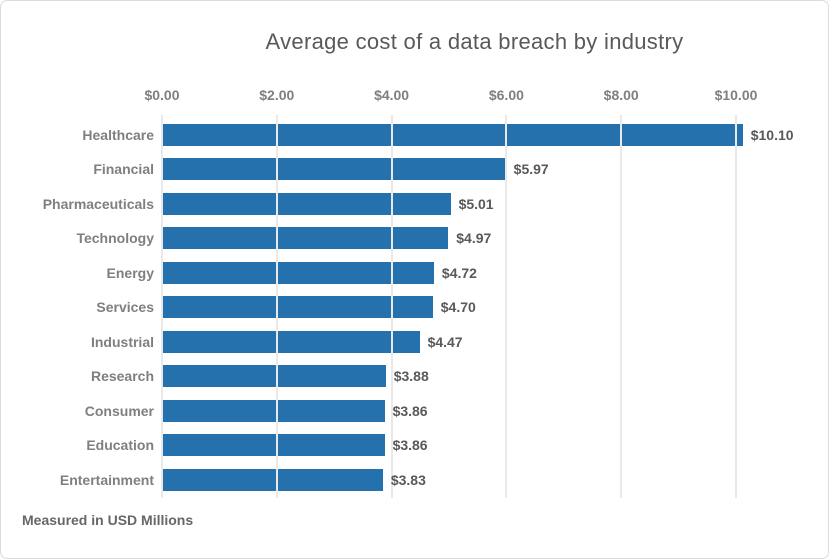 Image resolution: width=829 pixels, height=559 pixels. I want to click on value-label: $4.72, so click(459, 272).